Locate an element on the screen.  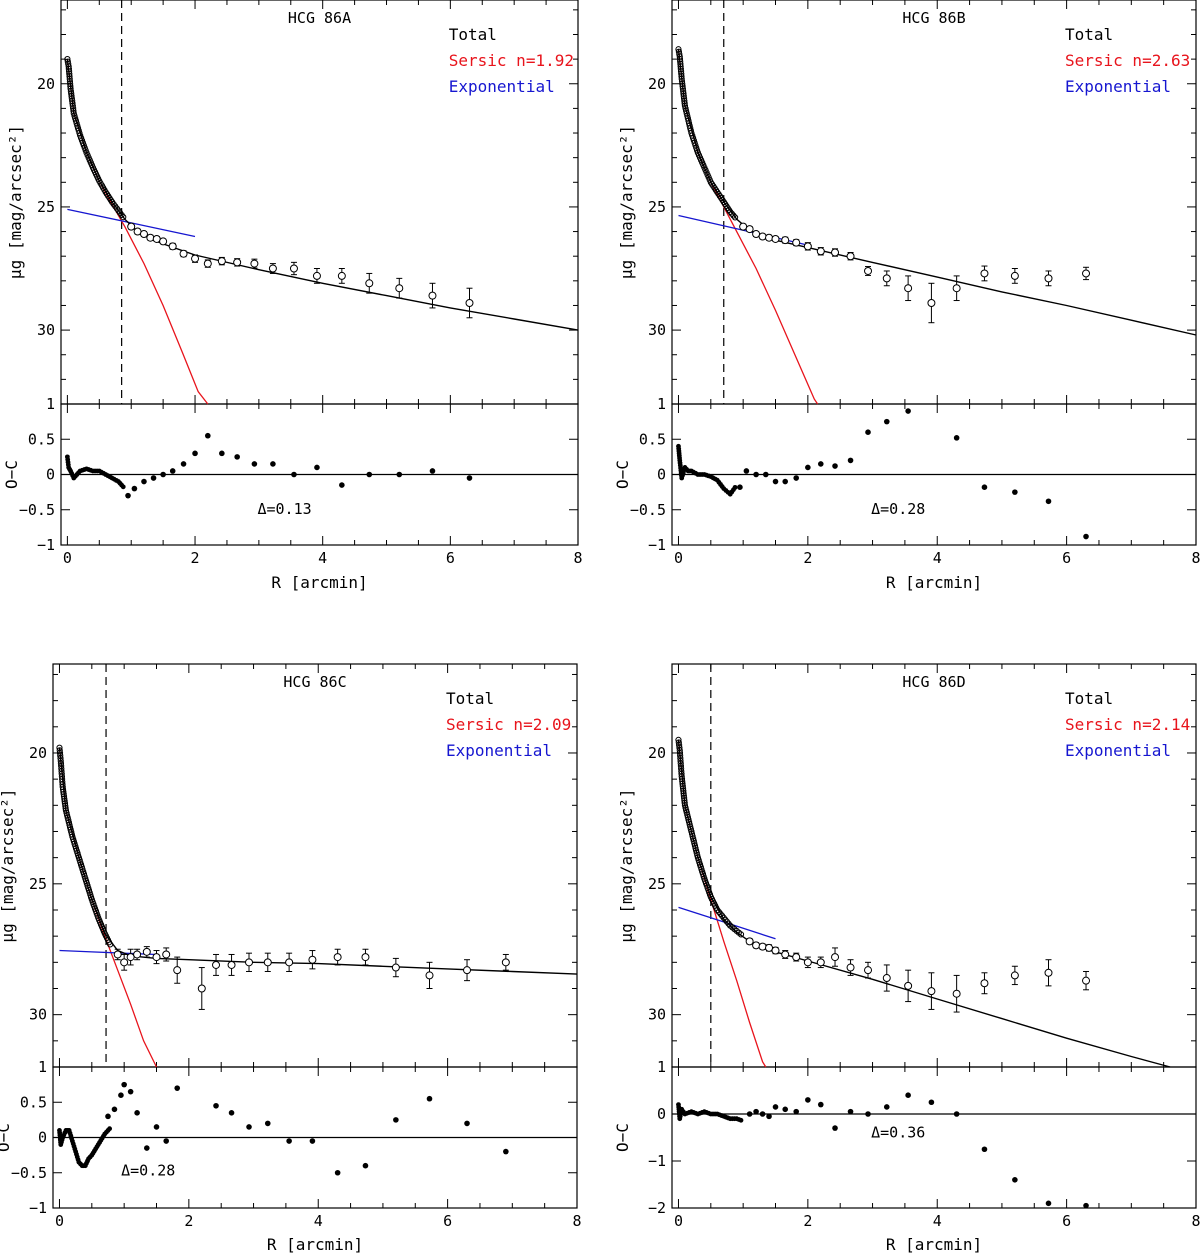
panel-title: HCG 86D is located at coordinates (933, 682).